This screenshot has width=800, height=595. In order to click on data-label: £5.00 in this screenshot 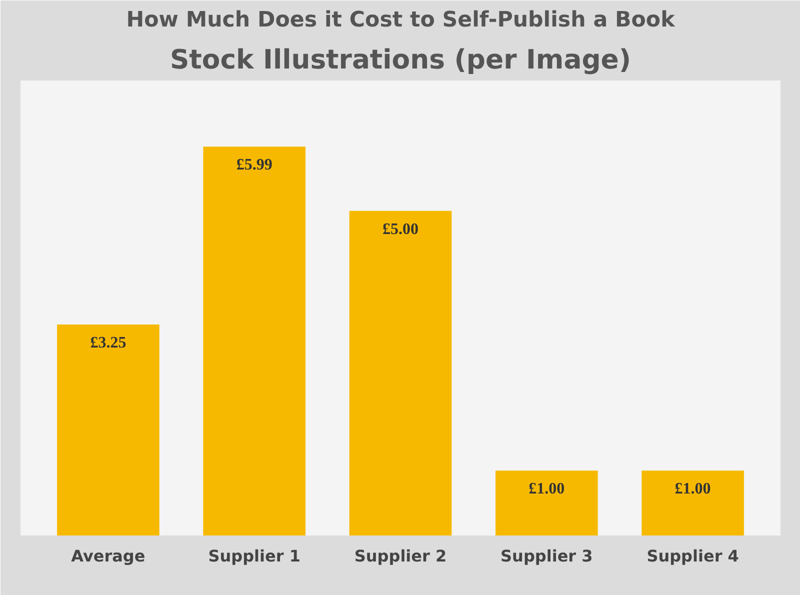, I will do `click(400, 229)`.